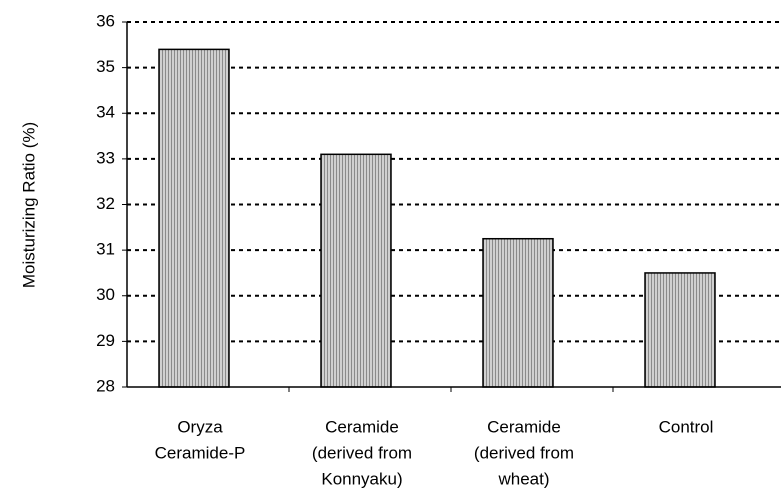  Describe the element at coordinates (200, 452) in the screenshot. I see `x-tick-label: Ceramide-P` at that location.